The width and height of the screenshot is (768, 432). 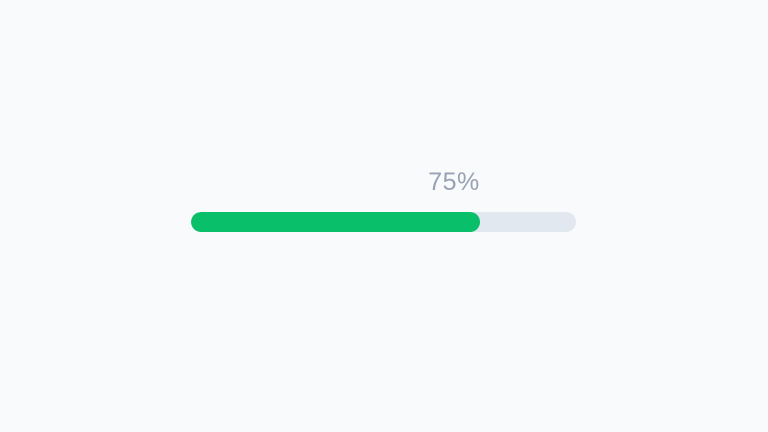 I want to click on progress-label-row: 75%, so click(x=335, y=182).